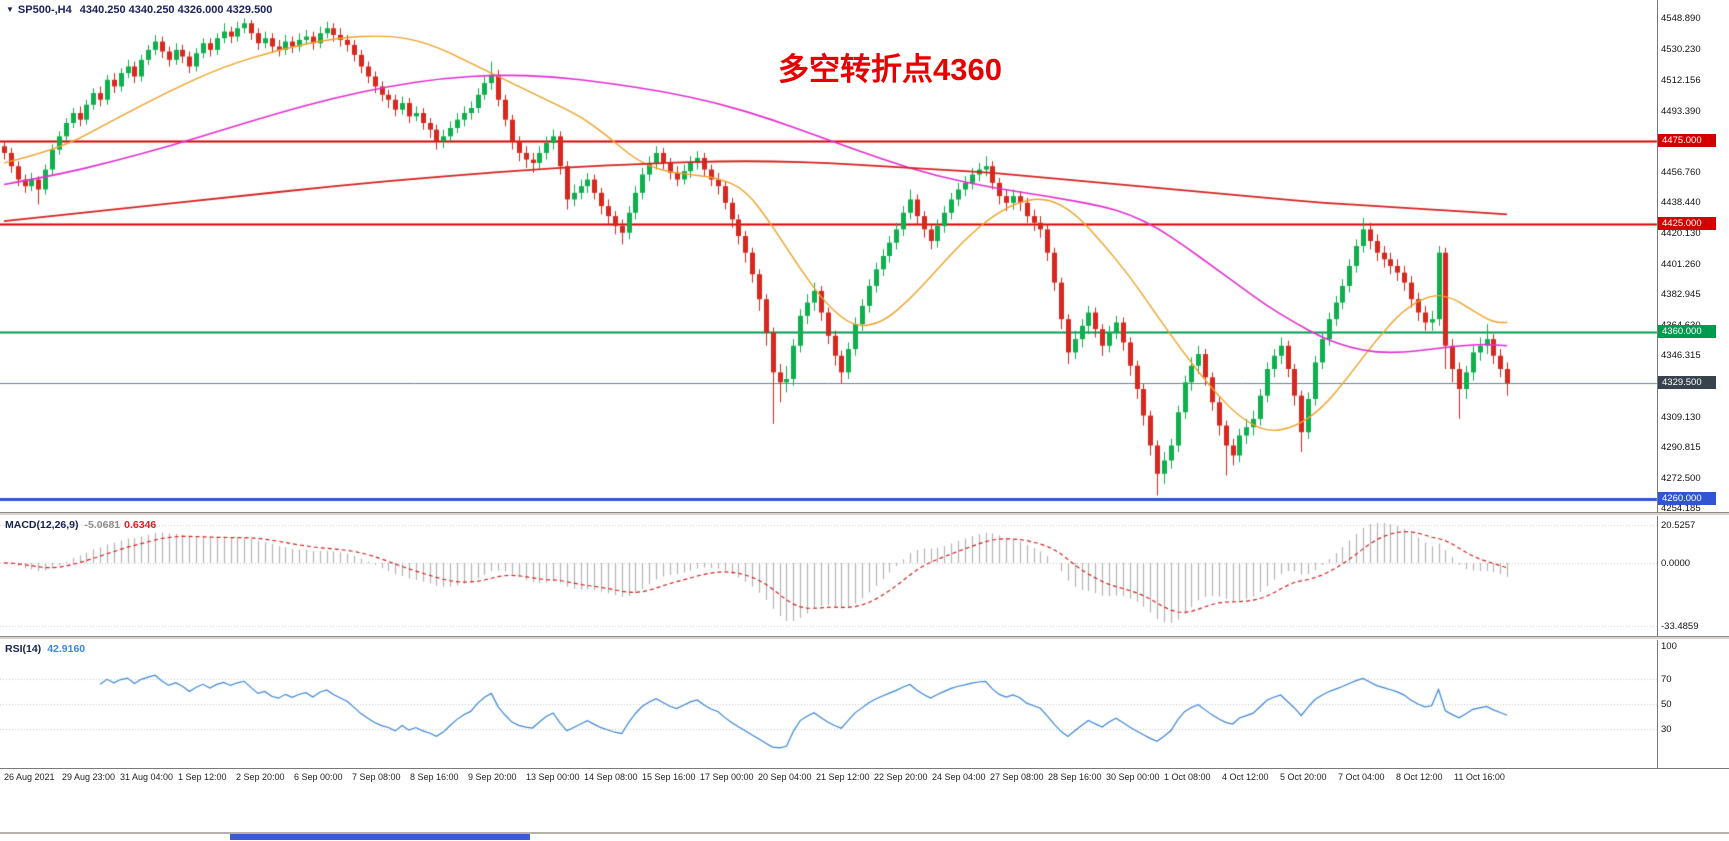  What do you see at coordinates (828, 779) in the screenshot?
I see `time-scale-area` at bounding box center [828, 779].